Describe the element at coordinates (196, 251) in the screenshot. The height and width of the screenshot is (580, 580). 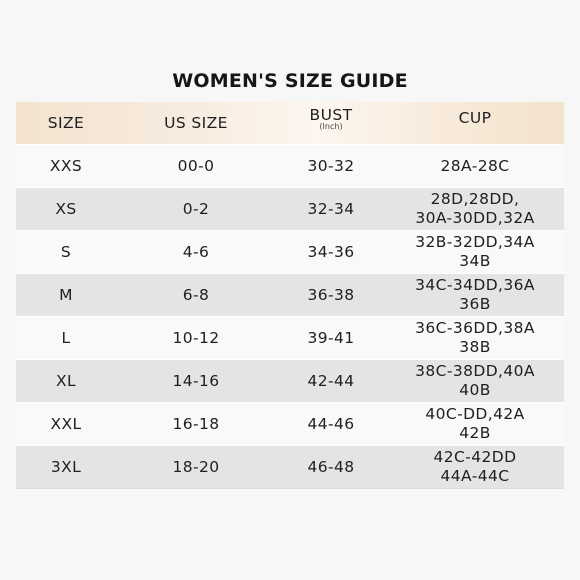
I see `us-size-cell: 4-6` at that location.